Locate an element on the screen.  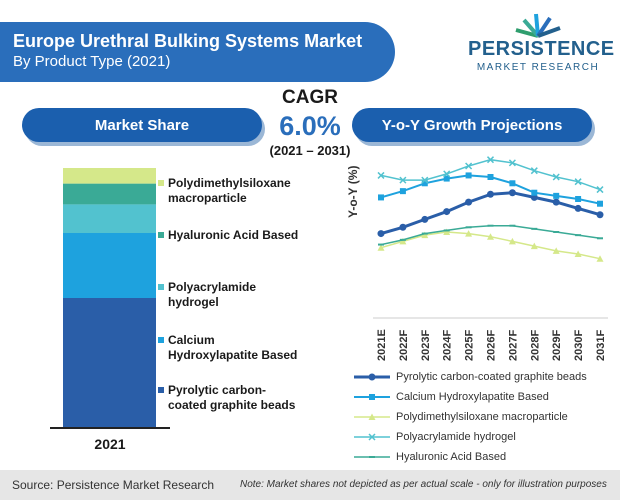
x-tick-label: 2028F is located at coordinates (535, 345).